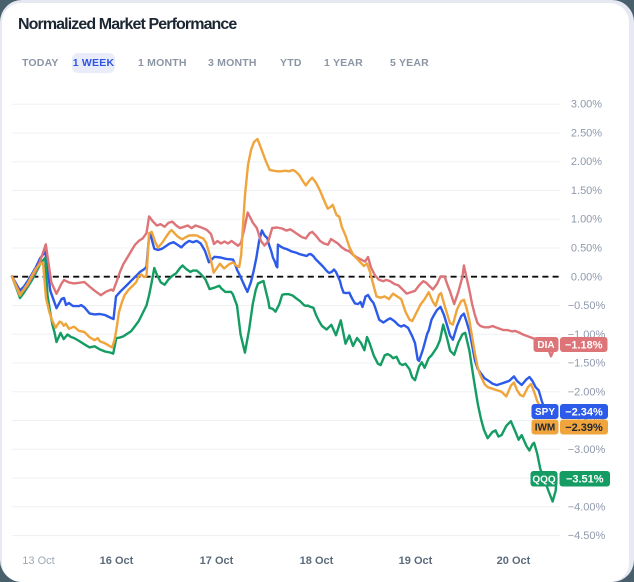 This screenshot has width=634, height=582. What do you see at coordinates (587, 306) in the screenshot?
I see `svg-text: −0.50%` at bounding box center [587, 306].